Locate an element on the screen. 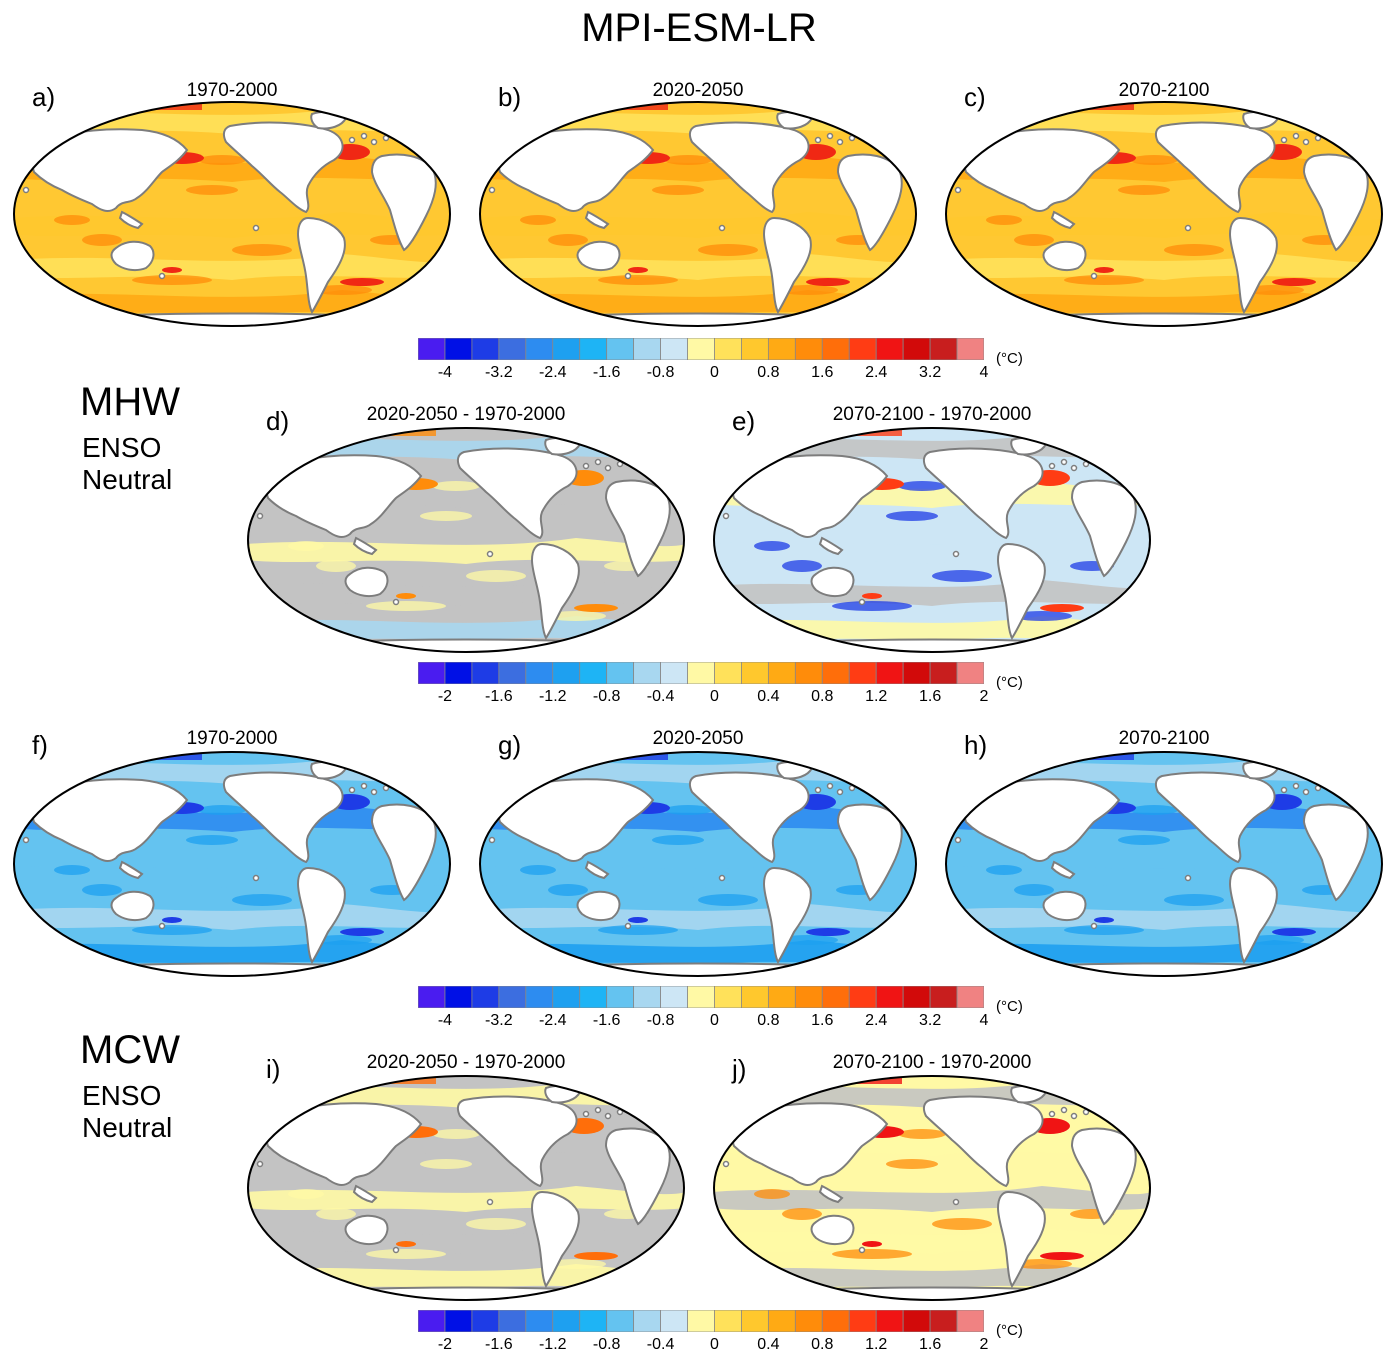  panel-title: 2070-2100 - 1970-2000 is located at coordinates (932, 414).